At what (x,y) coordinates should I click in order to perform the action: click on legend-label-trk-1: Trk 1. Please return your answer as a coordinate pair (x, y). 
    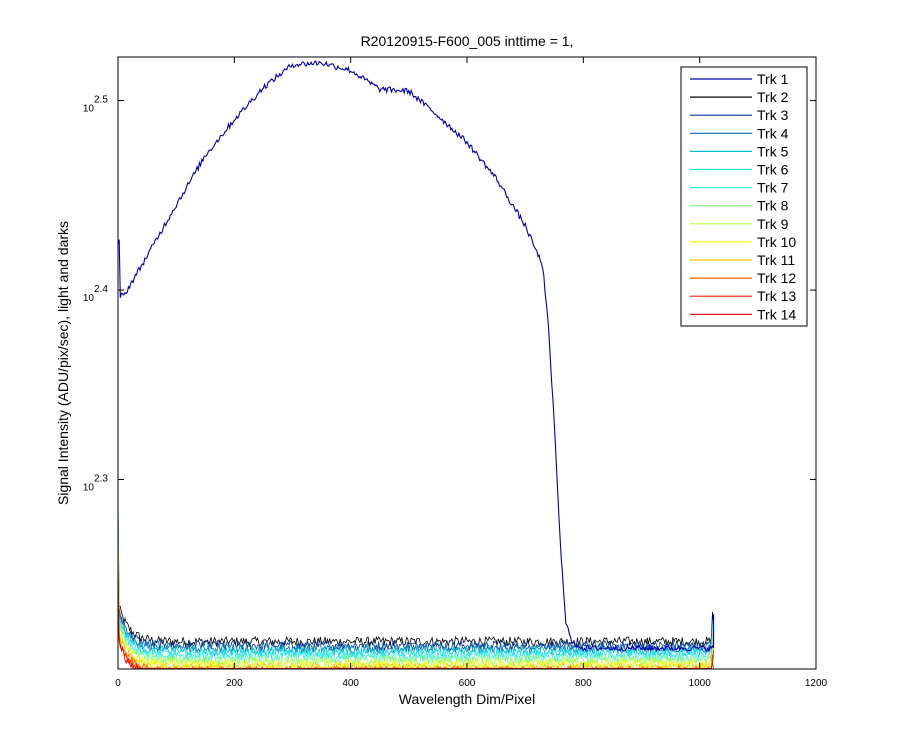
    Looking at the image, I should click on (773, 79).